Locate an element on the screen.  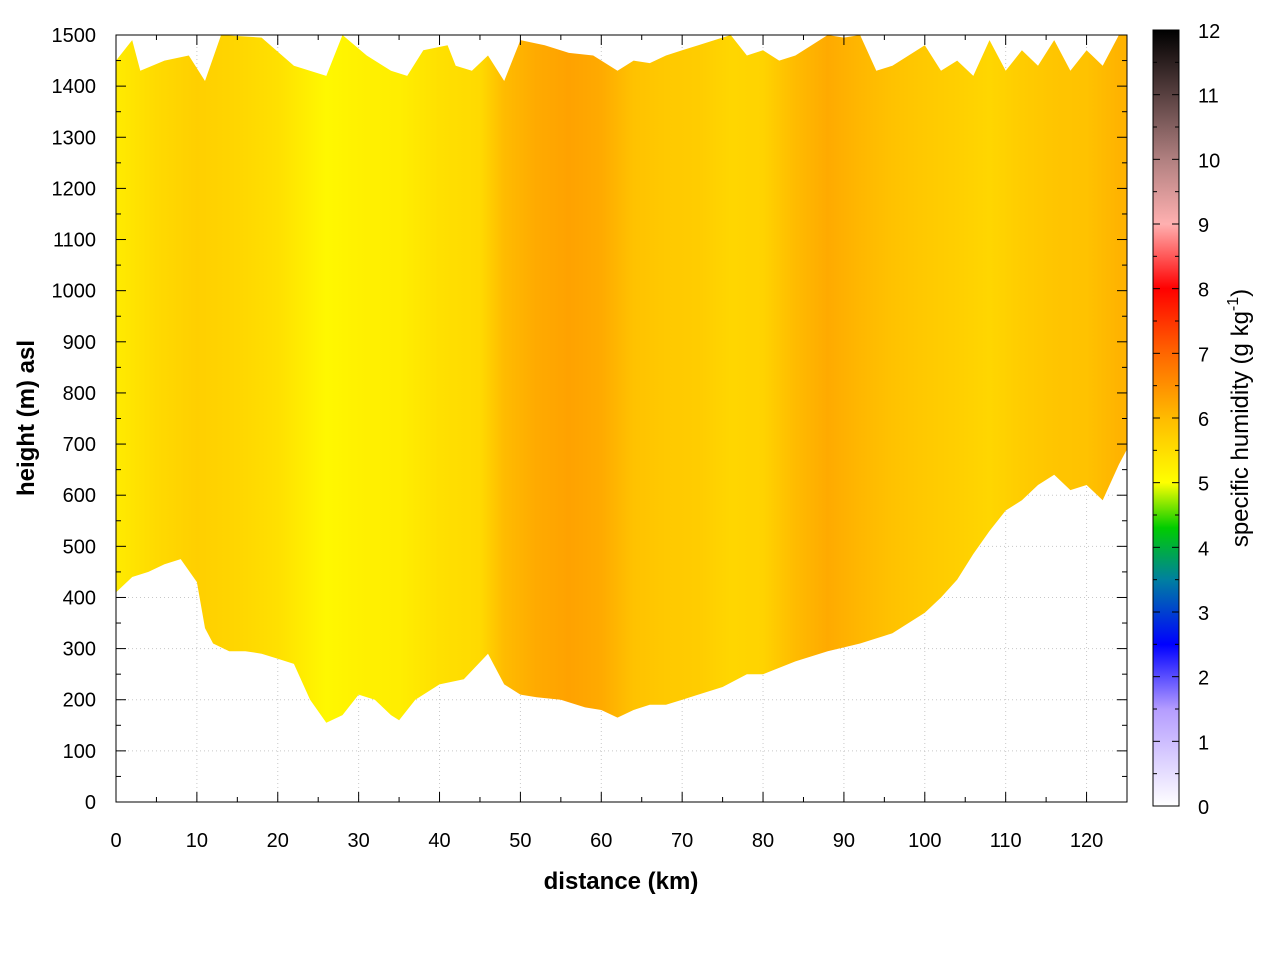
x-tick-label: 110 is located at coordinates (1006, 841).